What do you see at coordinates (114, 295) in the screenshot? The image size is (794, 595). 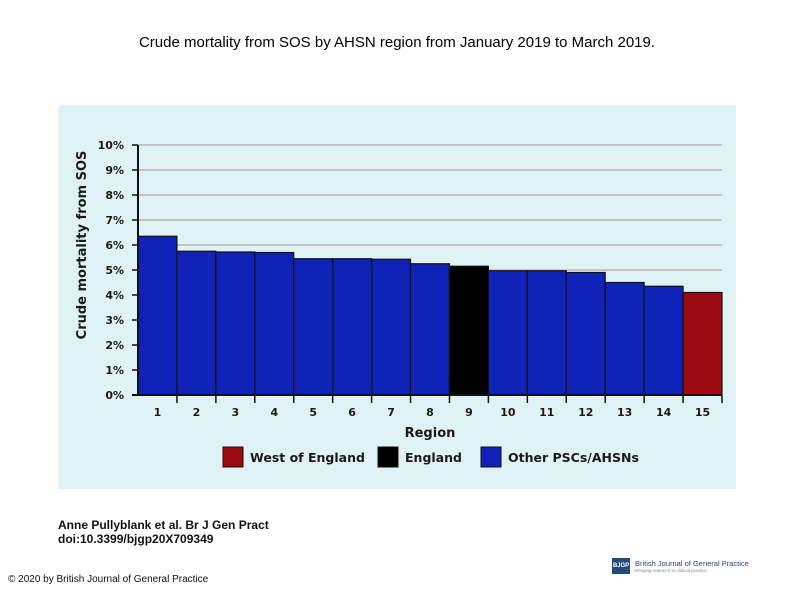 I see `y-tick-label: 4%` at bounding box center [114, 295].